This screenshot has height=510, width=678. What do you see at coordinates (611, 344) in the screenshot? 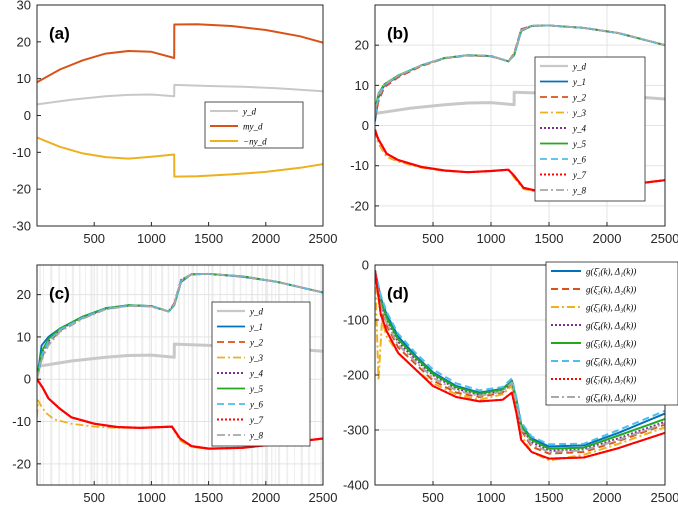
I see `legend-label: g(ξ̄₅(k), Δ₅(k))` at bounding box center [611, 344].